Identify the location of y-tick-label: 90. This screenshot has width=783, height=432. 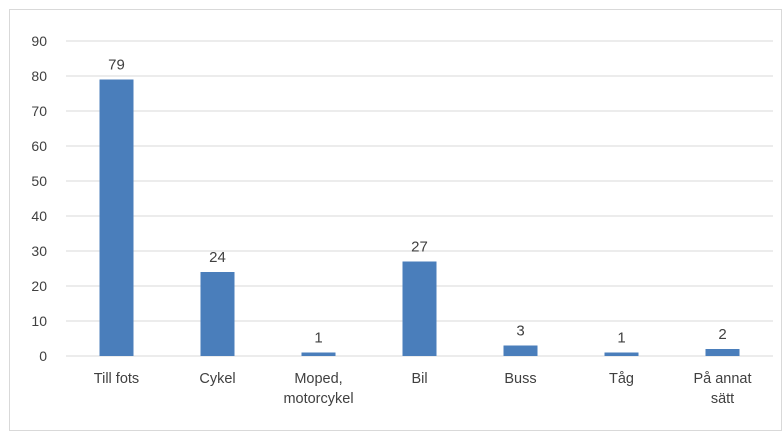
(39, 41).